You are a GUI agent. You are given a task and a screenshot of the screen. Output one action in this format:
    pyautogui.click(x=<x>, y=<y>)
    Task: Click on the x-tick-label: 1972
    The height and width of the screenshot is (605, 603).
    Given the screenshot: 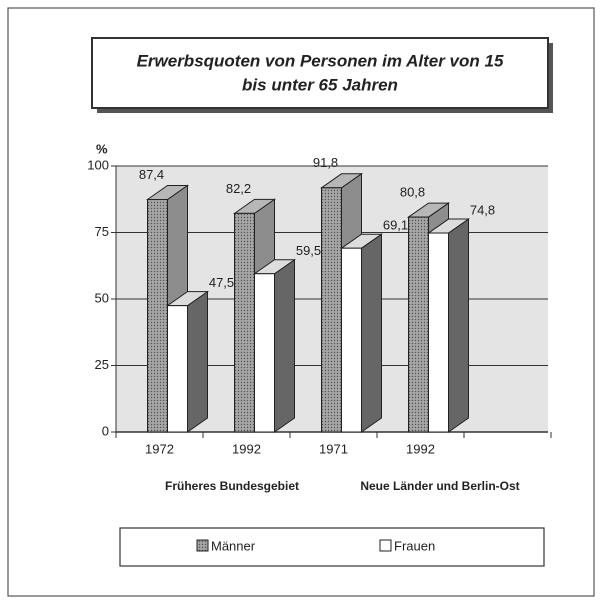 What is the action you would take?
    pyautogui.click(x=159, y=448)
    